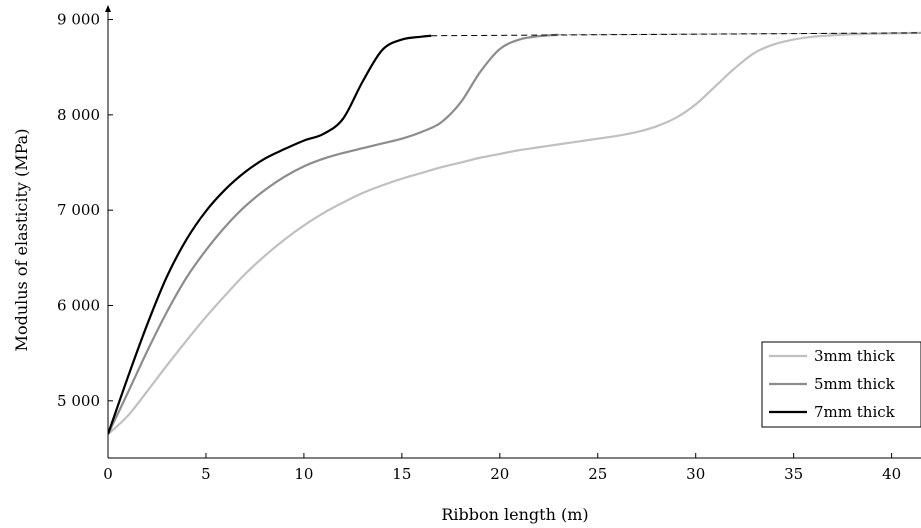  Describe the element at coordinates (21, 240) in the screenshot. I see `y-axis-title: Modulus of elasticity (MPa)` at that location.